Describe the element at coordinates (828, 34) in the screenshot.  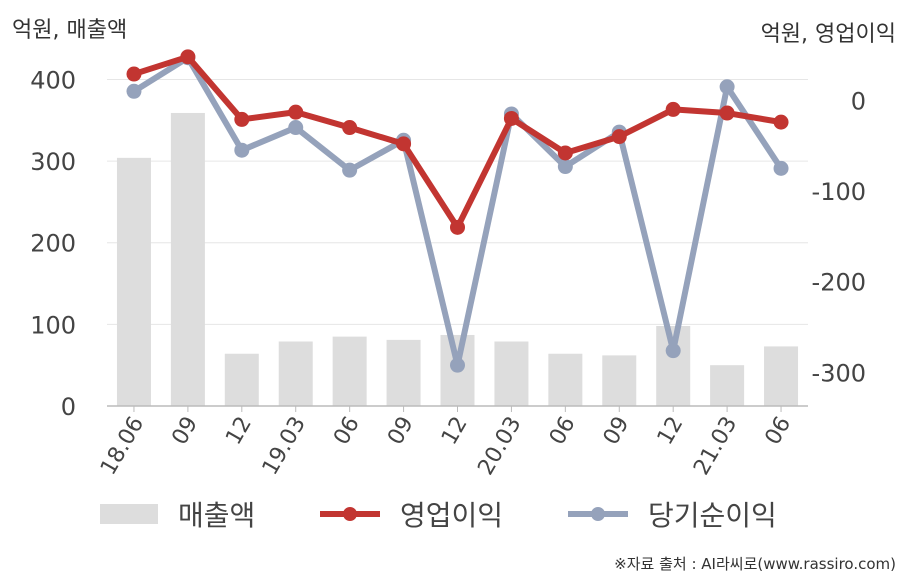
I see `right-axis-unit: 억원, 영업이익` at that location.